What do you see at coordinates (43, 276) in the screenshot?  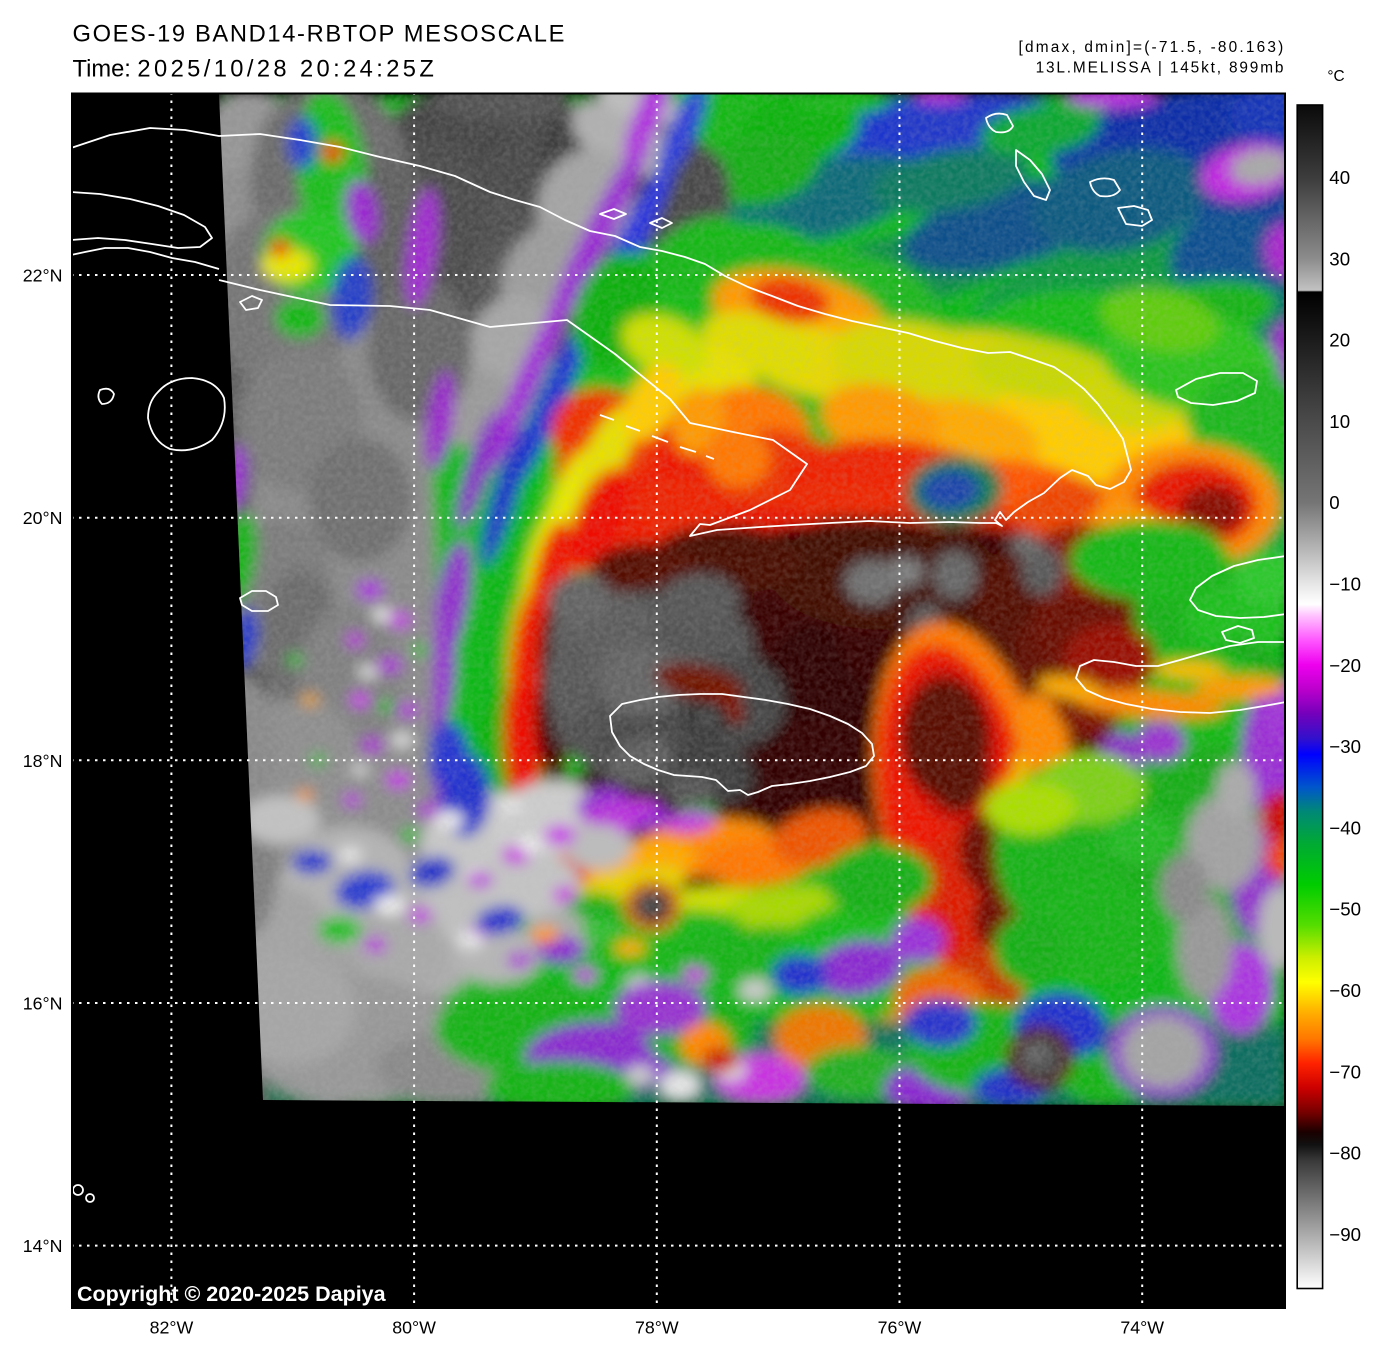 I see `svg-text: 22°N` at bounding box center [43, 276].